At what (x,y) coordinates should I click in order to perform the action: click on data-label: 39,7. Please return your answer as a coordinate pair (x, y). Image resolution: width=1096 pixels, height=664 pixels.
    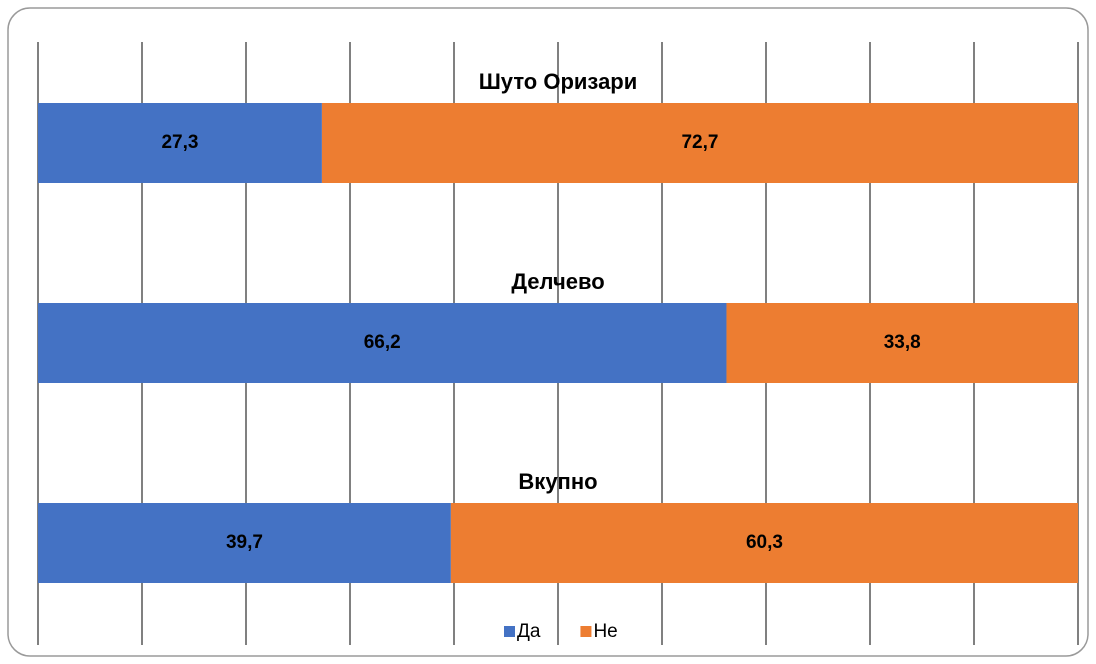
    Looking at the image, I should click on (244, 542).